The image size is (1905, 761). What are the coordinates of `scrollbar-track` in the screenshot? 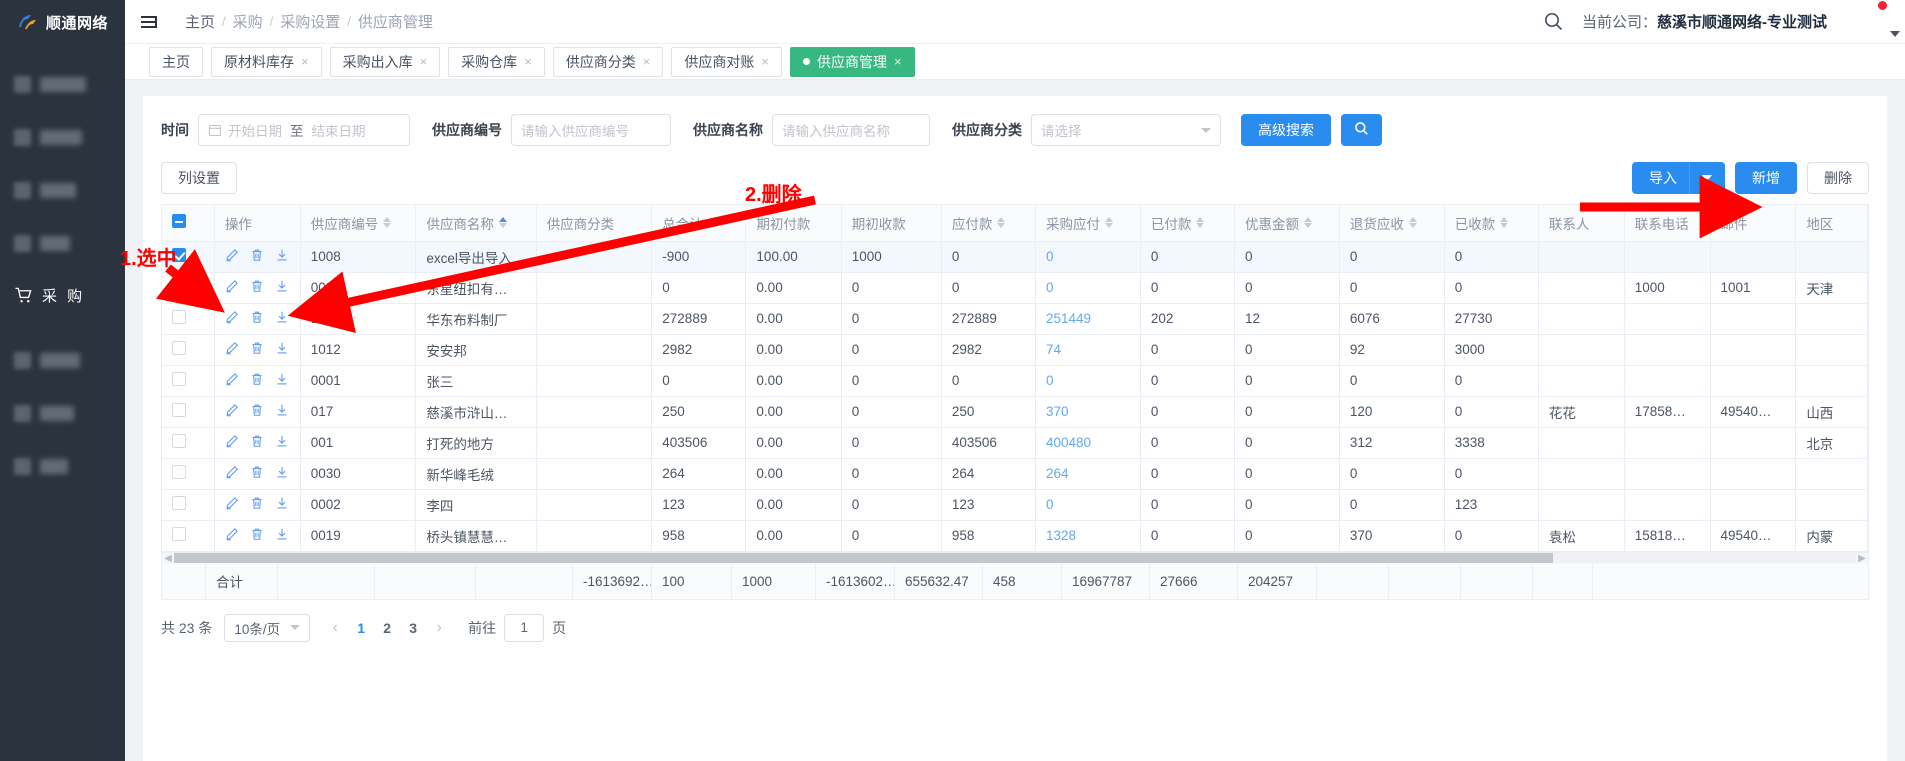 It's located at (1015, 558).